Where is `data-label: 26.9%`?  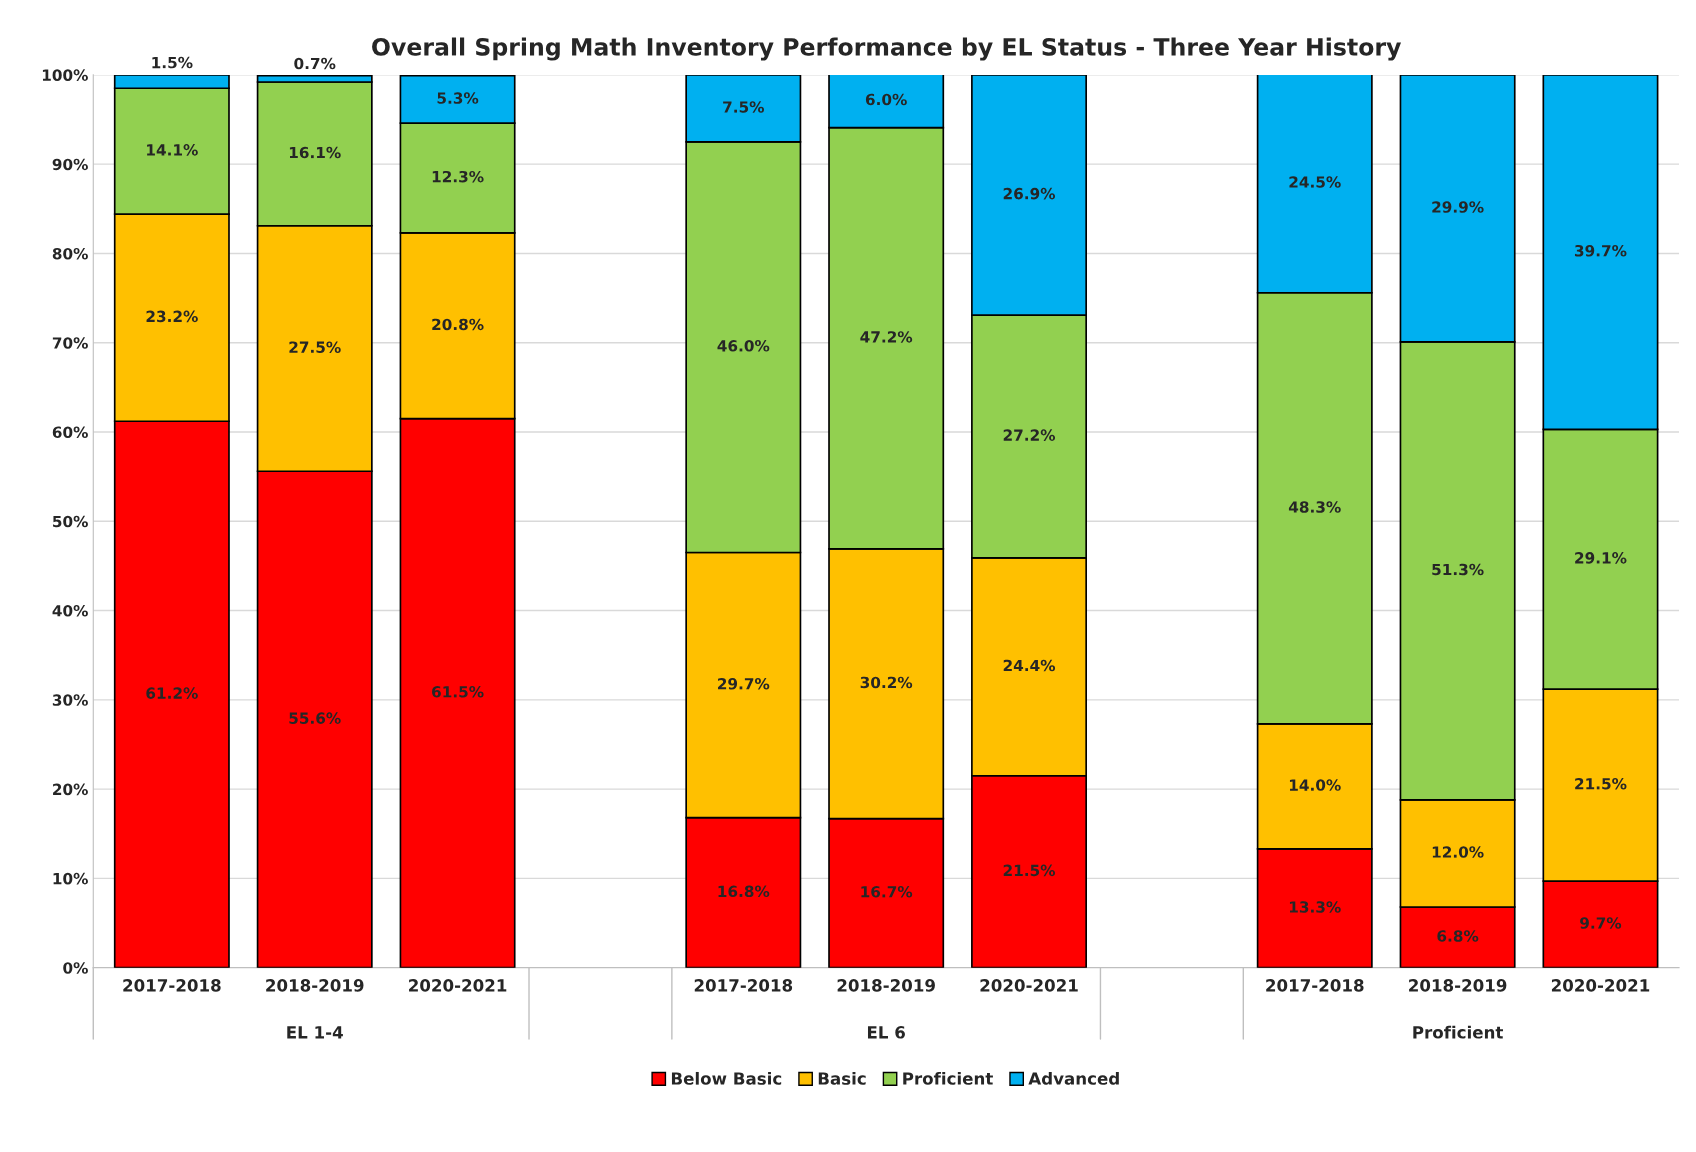
data-label: 26.9% is located at coordinates (1029, 193).